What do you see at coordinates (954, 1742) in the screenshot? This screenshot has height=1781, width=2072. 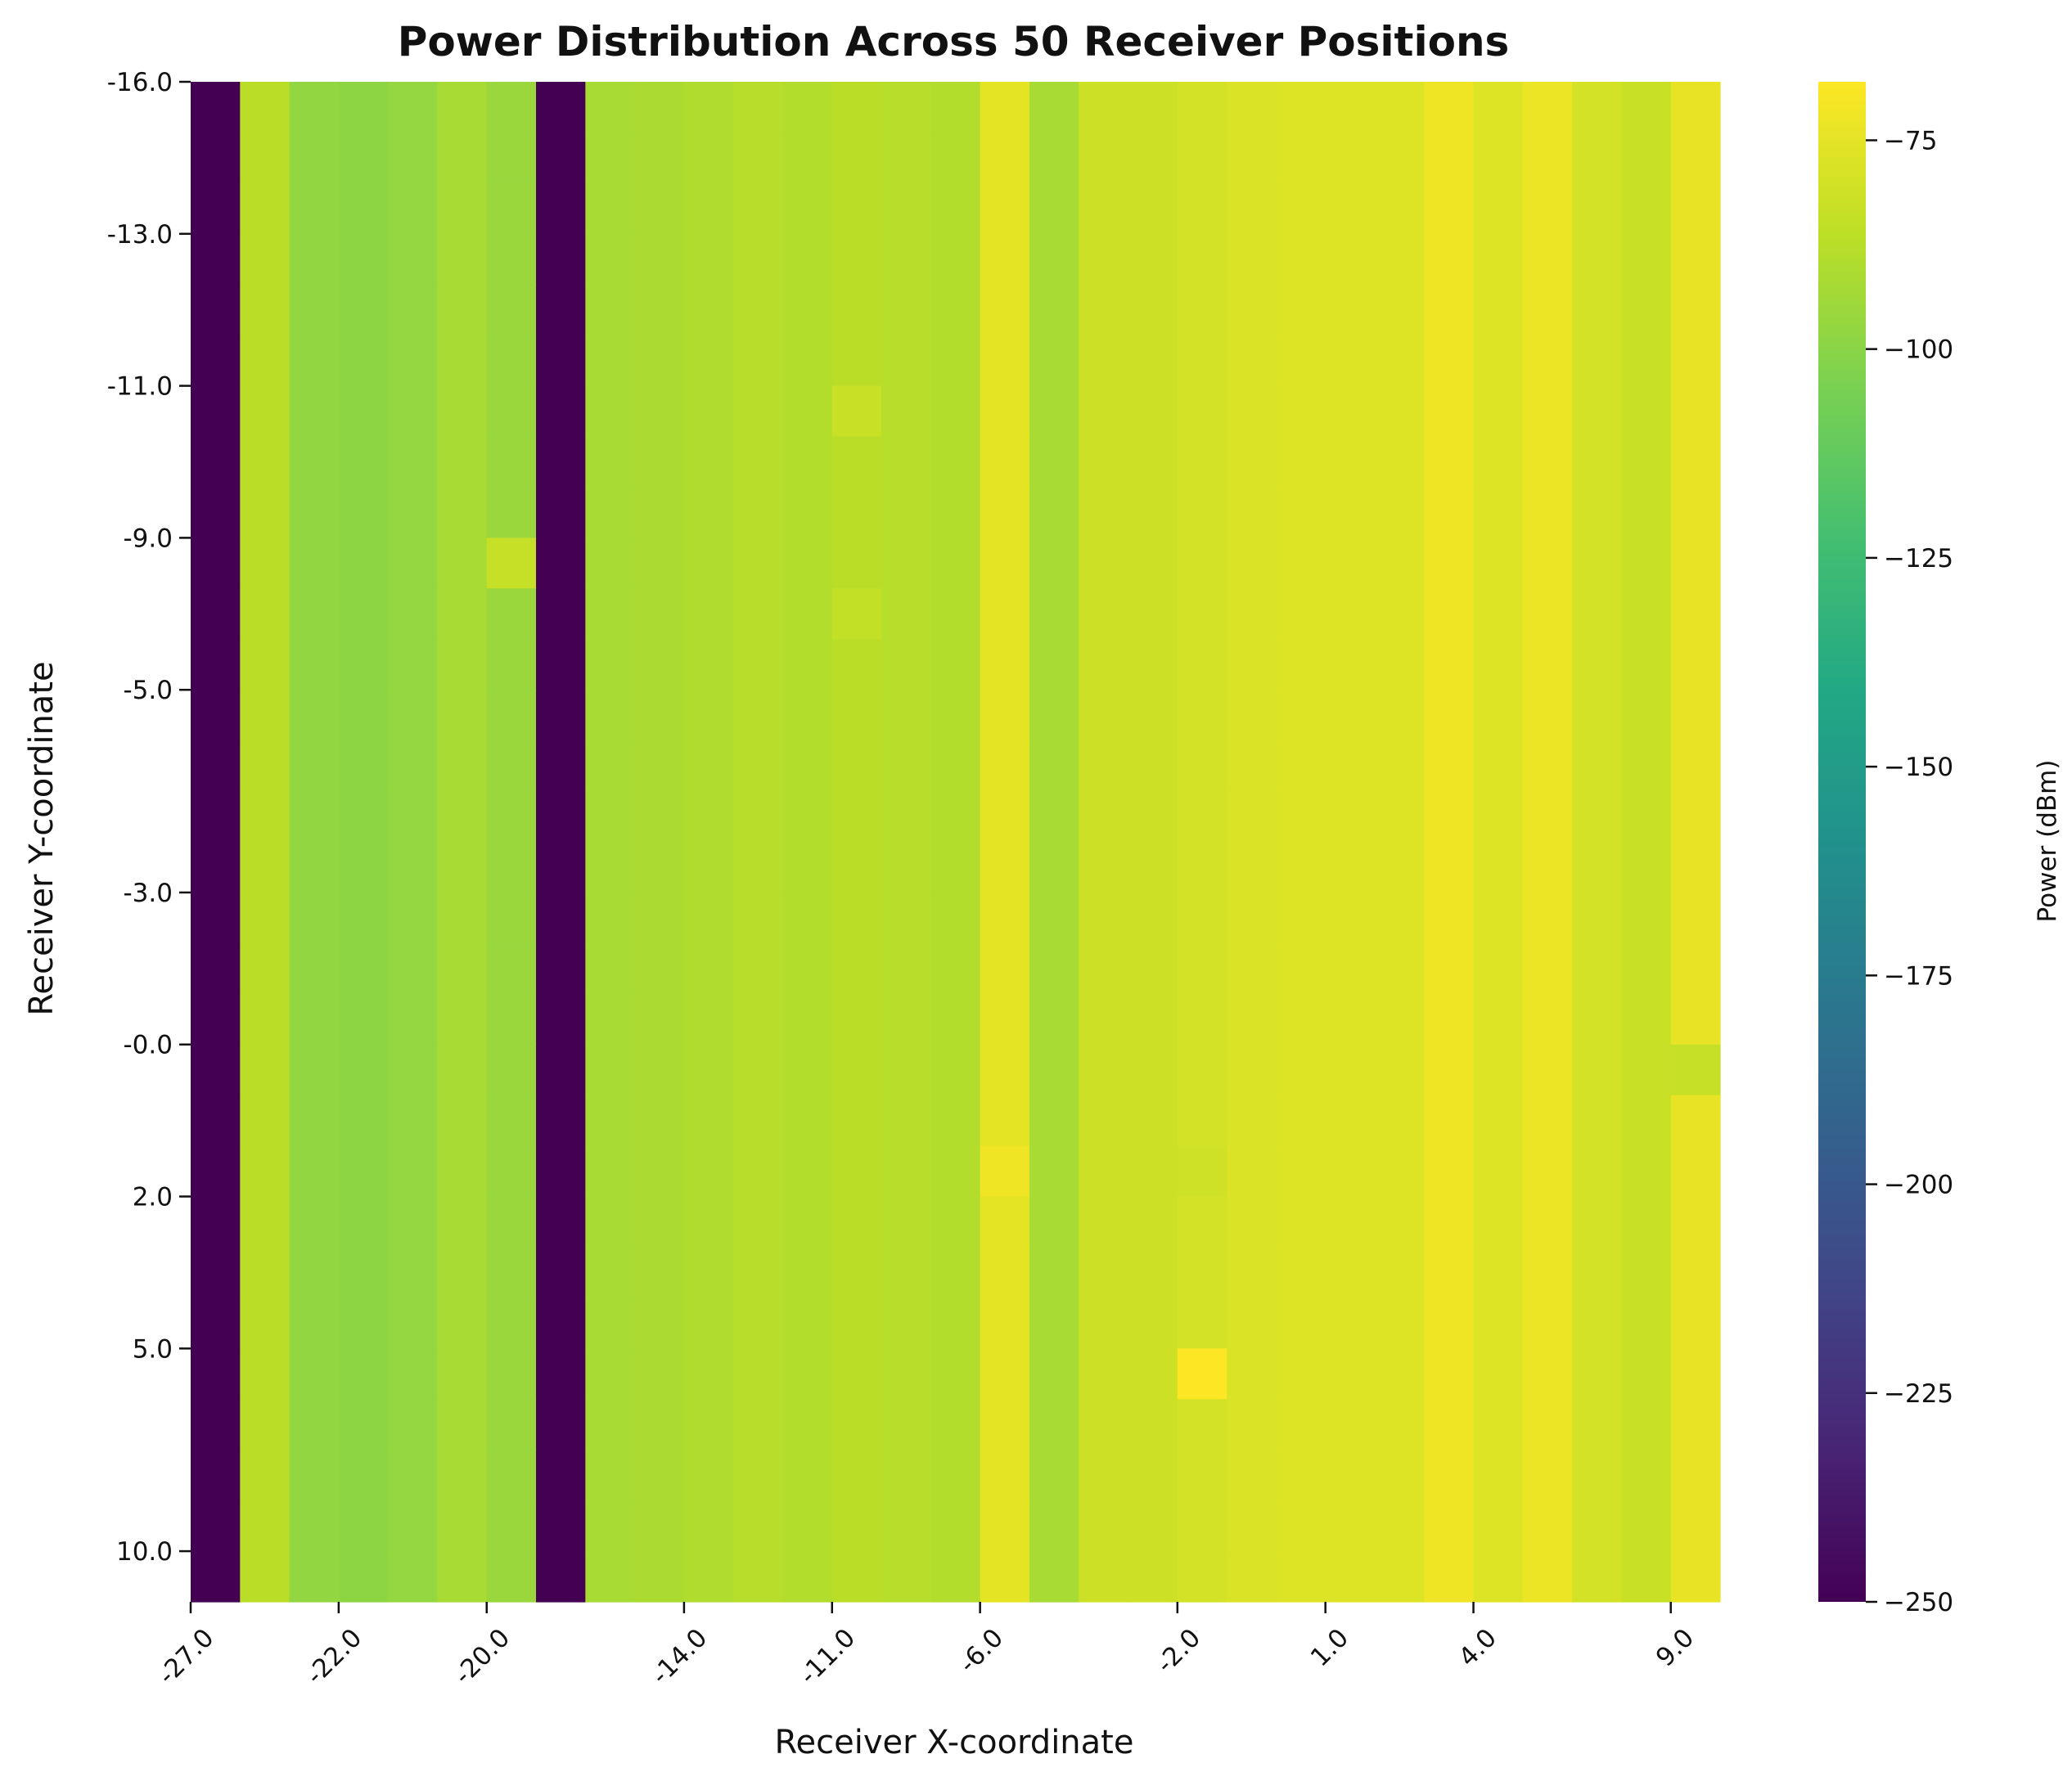 I see `x-axis-label: Receiver X-coordinate` at bounding box center [954, 1742].